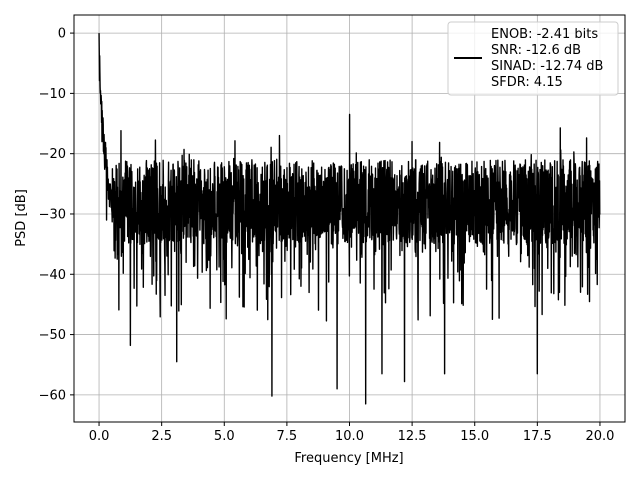 This screenshot has width=640, height=480. I want to click on x-tick-label: 7.5, so click(287, 436).